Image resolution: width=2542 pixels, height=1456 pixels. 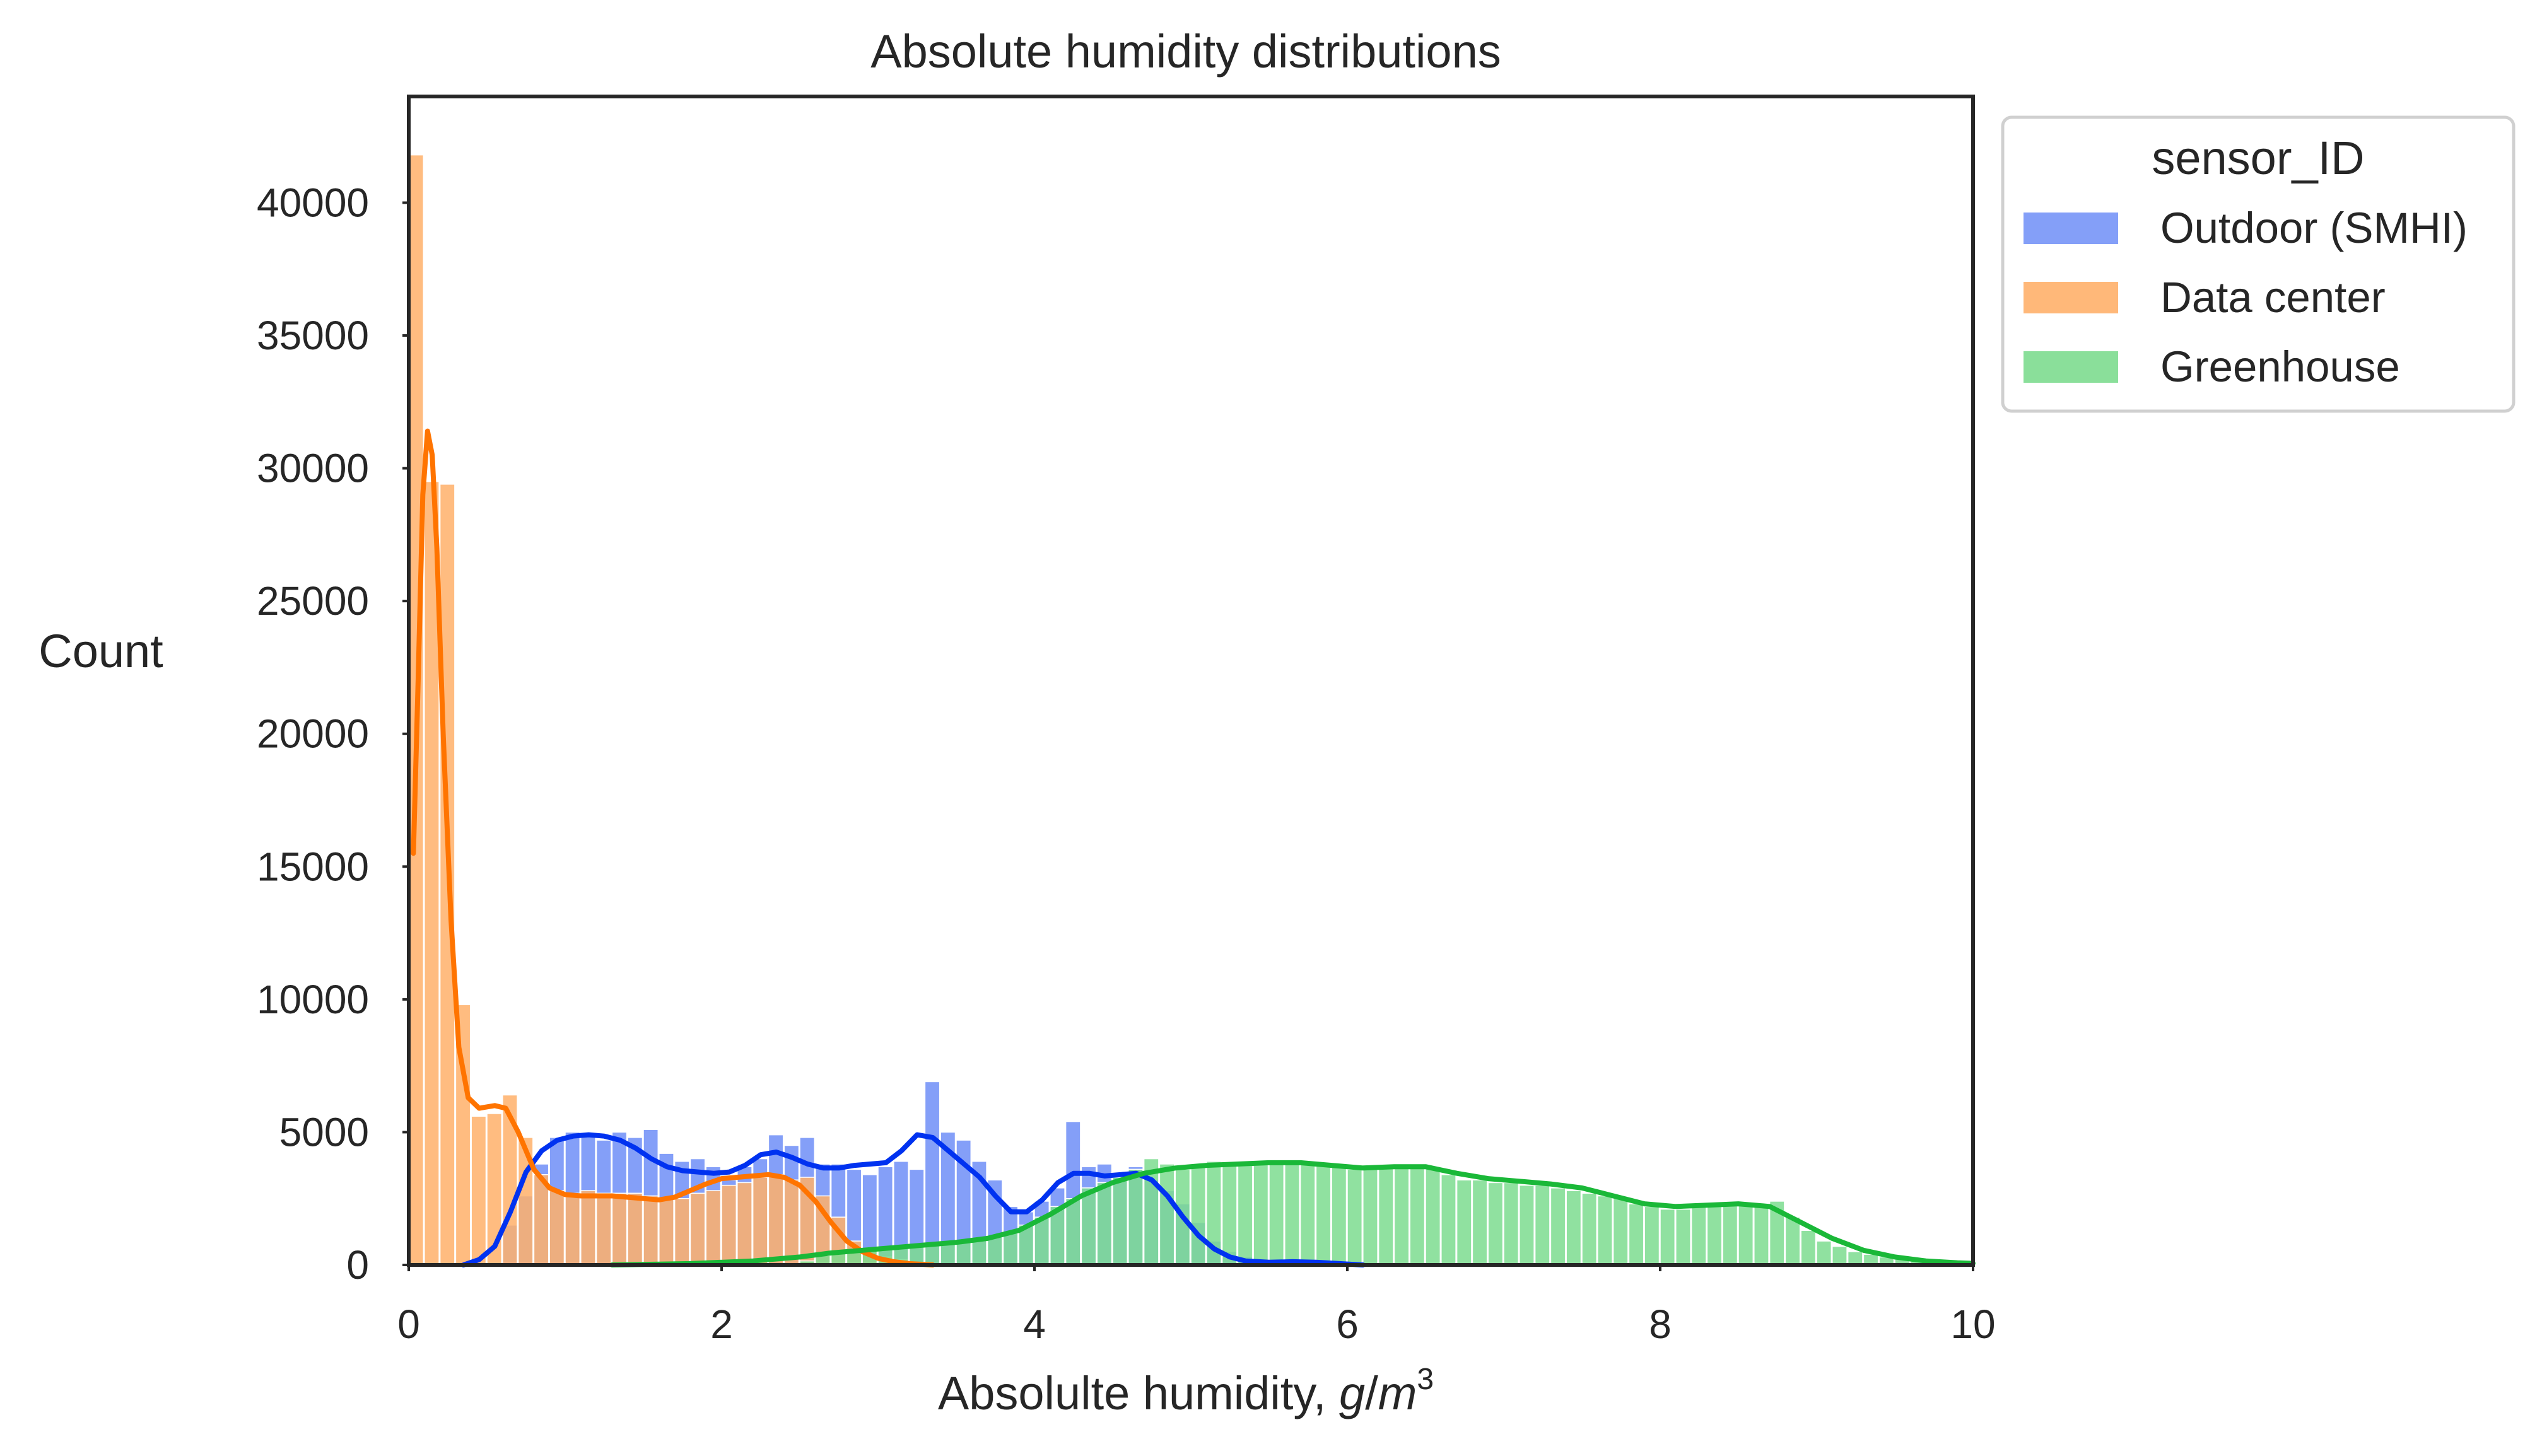 I want to click on x-tick-label: 4, so click(x=1034, y=1324).